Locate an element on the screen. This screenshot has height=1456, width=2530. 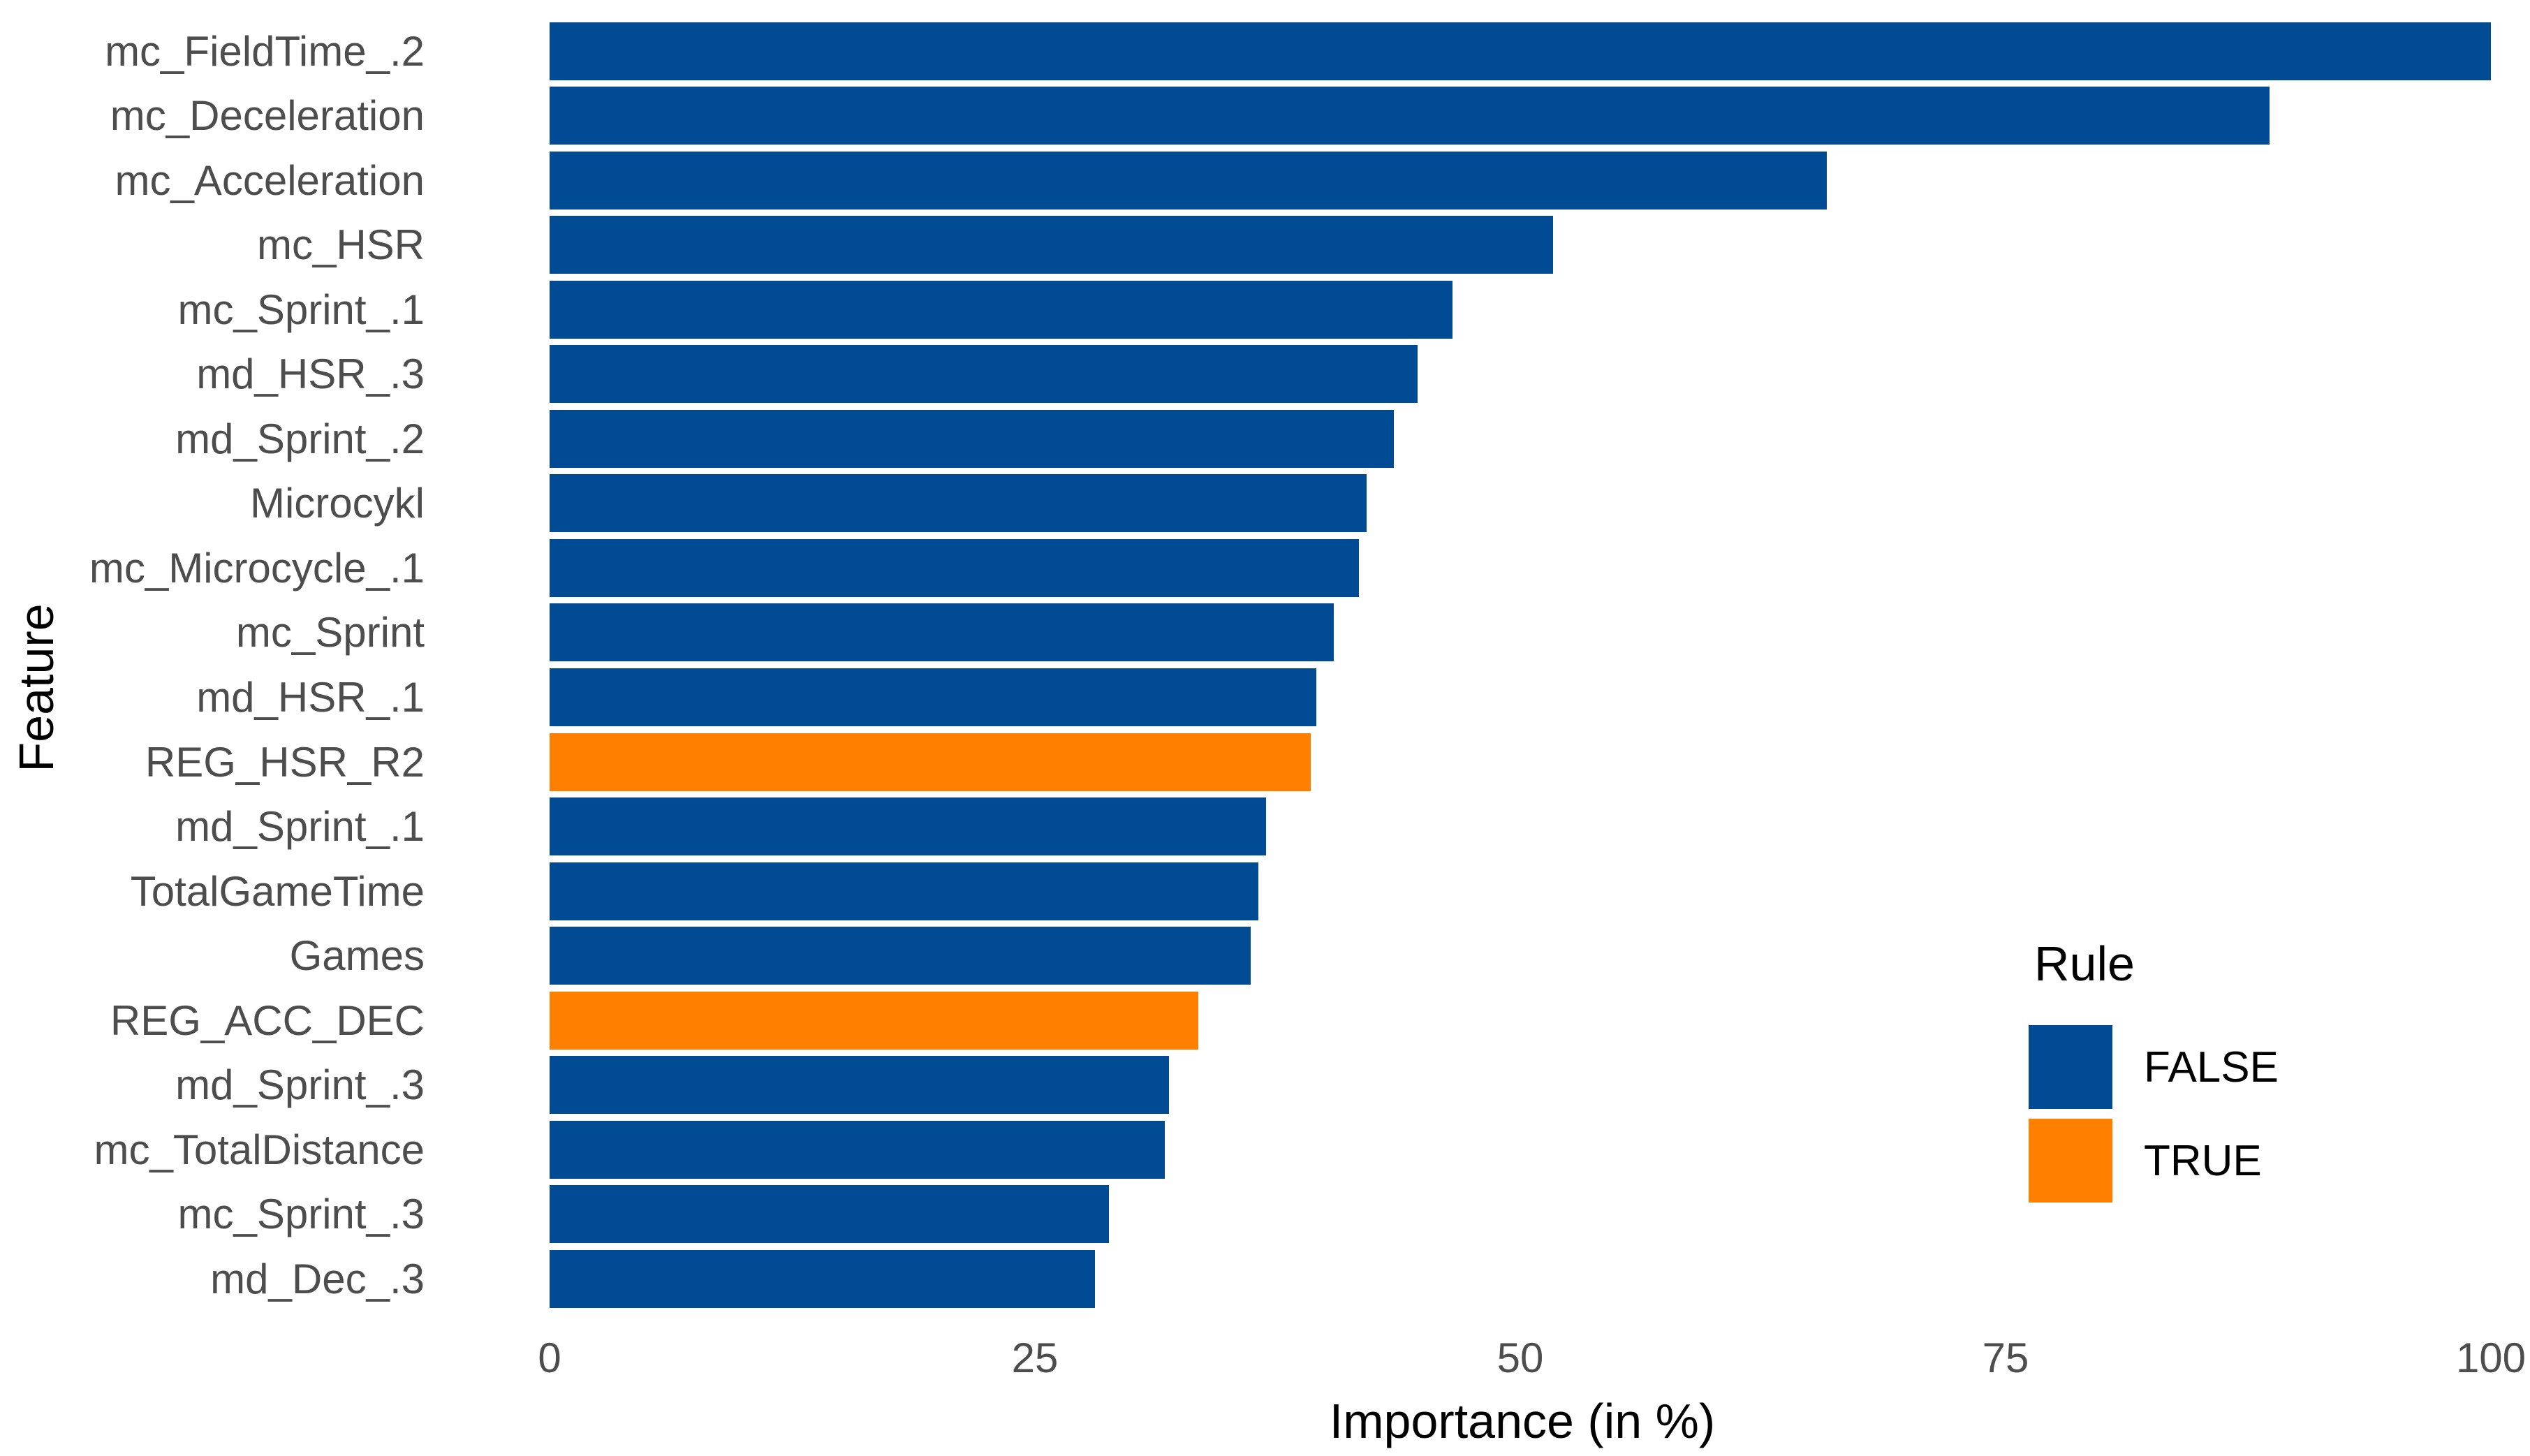
y-tick-label: mc_Microcycle_.1 is located at coordinates (257, 567).